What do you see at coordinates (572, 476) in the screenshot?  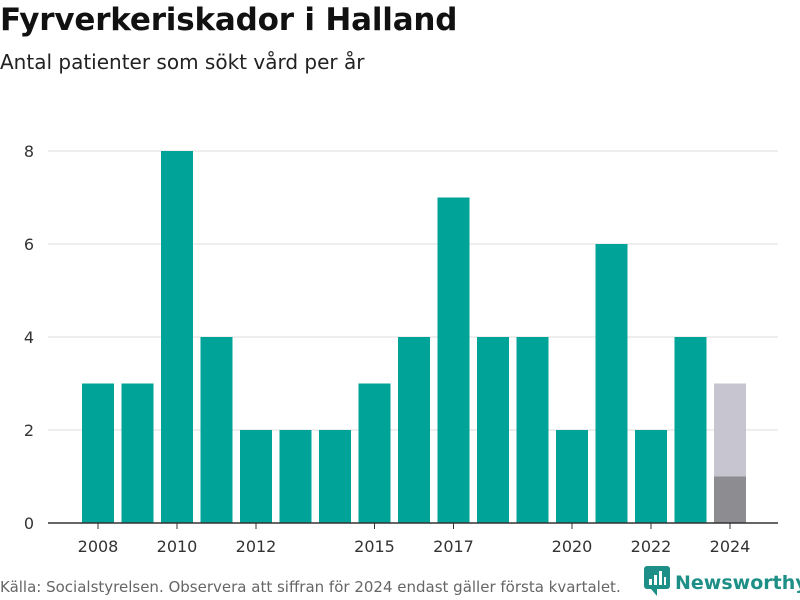 I see `bar-2020` at bounding box center [572, 476].